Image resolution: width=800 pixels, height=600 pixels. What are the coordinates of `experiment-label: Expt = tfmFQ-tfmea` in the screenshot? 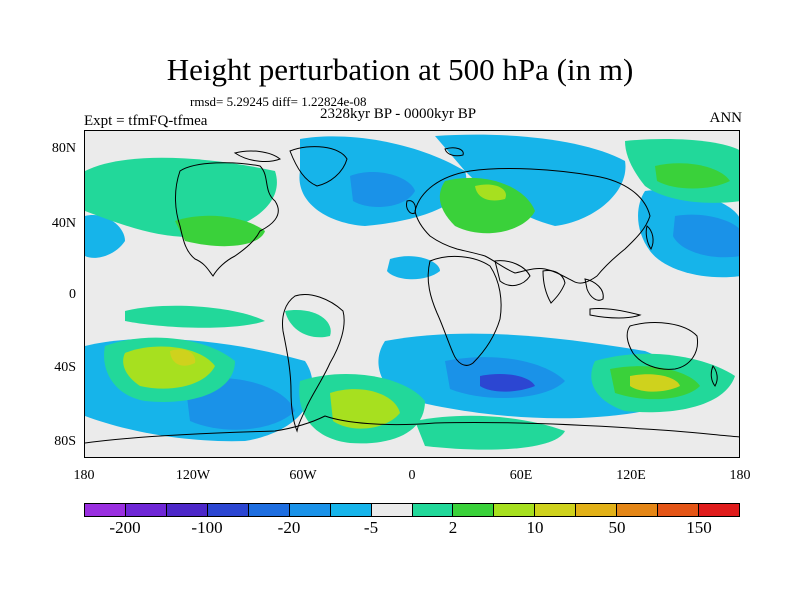 It's located at (146, 121).